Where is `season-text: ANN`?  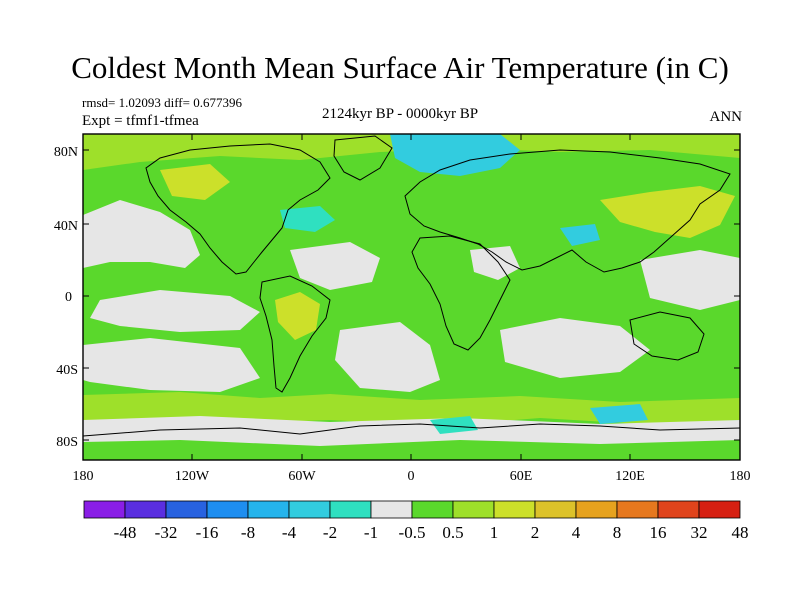 season-text: ANN is located at coordinates (726, 117).